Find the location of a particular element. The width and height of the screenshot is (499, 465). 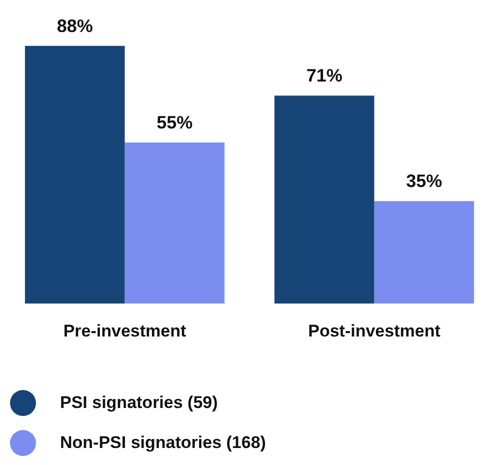

legend-label: Non-PSI signatories (168) is located at coordinates (163, 443).